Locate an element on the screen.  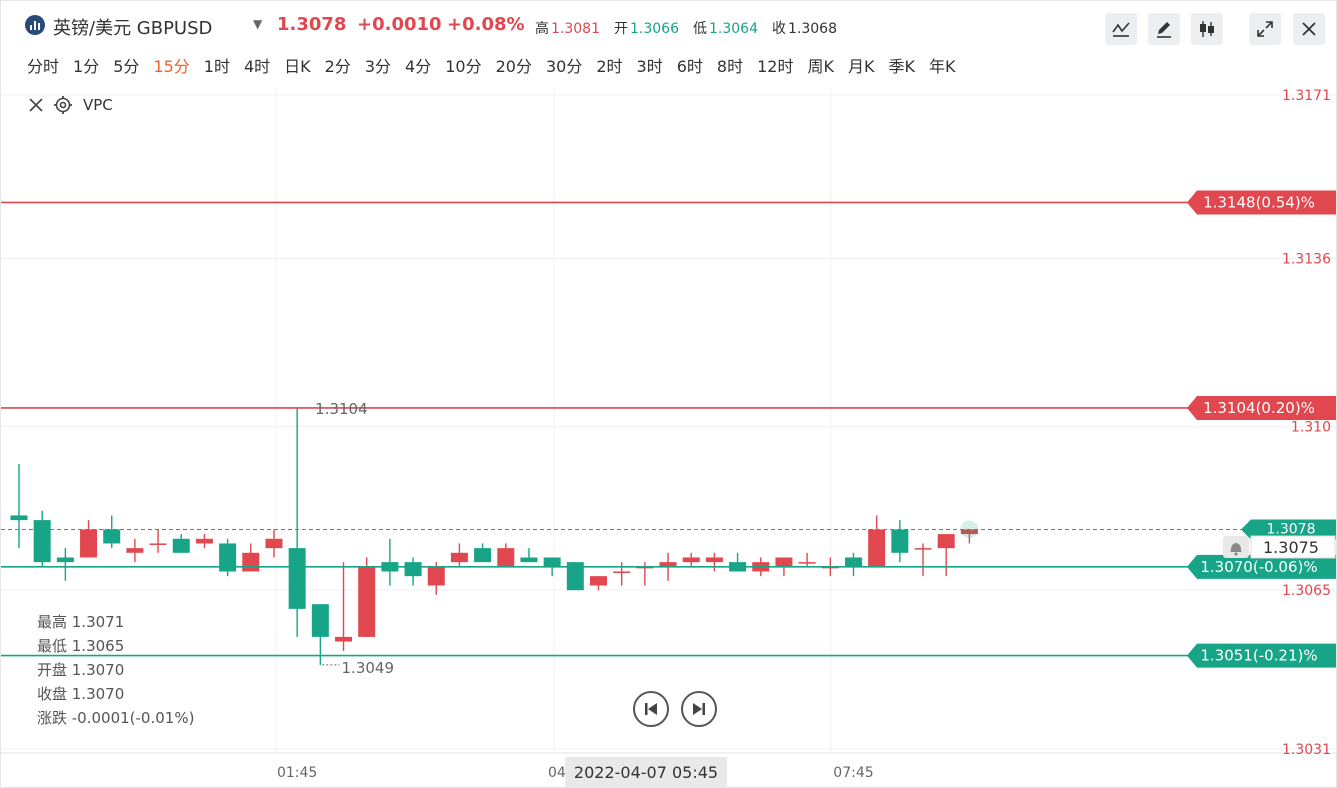
symbol-title: 英镑/美元 GBPUSD is located at coordinates (133, 28).